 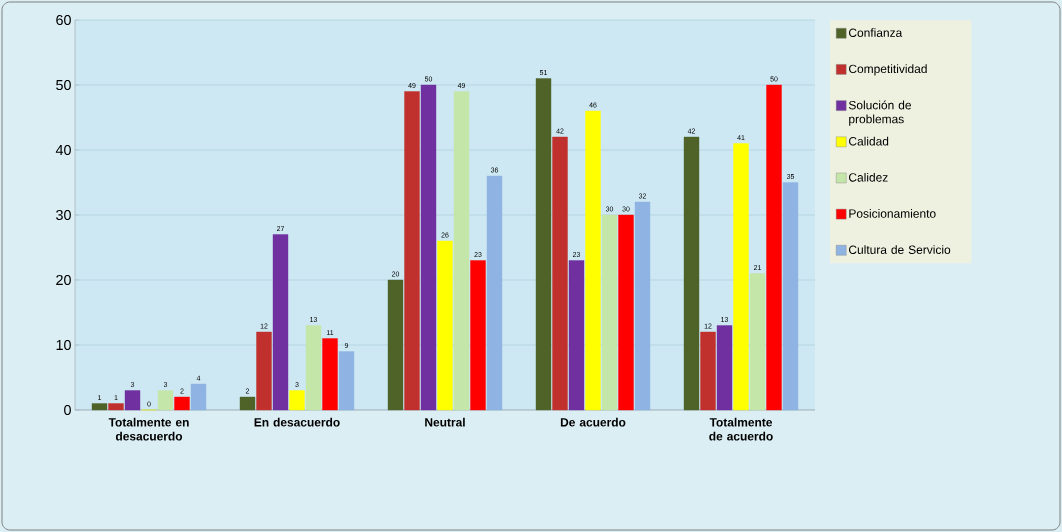 What do you see at coordinates (741, 429) in the screenshot?
I see `x-tick-label: Totalmente de acuerdo` at bounding box center [741, 429].